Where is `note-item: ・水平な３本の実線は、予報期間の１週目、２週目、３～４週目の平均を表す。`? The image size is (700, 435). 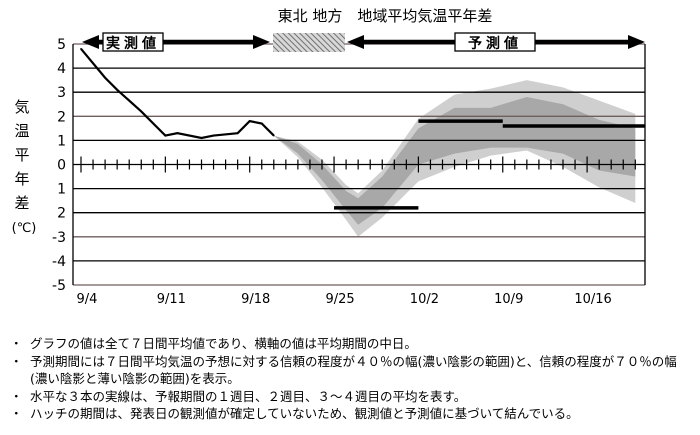 note-item: ・水平な３本の実線は、予報期間の１週目、２週目、３～４週目の平均を表す。 is located at coordinates (350, 397).